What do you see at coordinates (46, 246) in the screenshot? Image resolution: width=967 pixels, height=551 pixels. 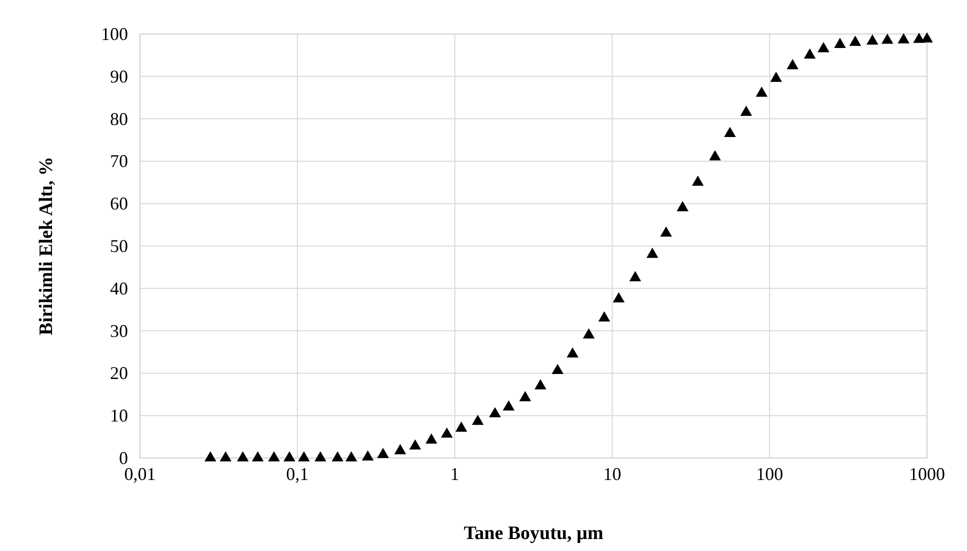 I see `y-axis-title: Birikimli Elek Altı, %` at bounding box center [46, 246].